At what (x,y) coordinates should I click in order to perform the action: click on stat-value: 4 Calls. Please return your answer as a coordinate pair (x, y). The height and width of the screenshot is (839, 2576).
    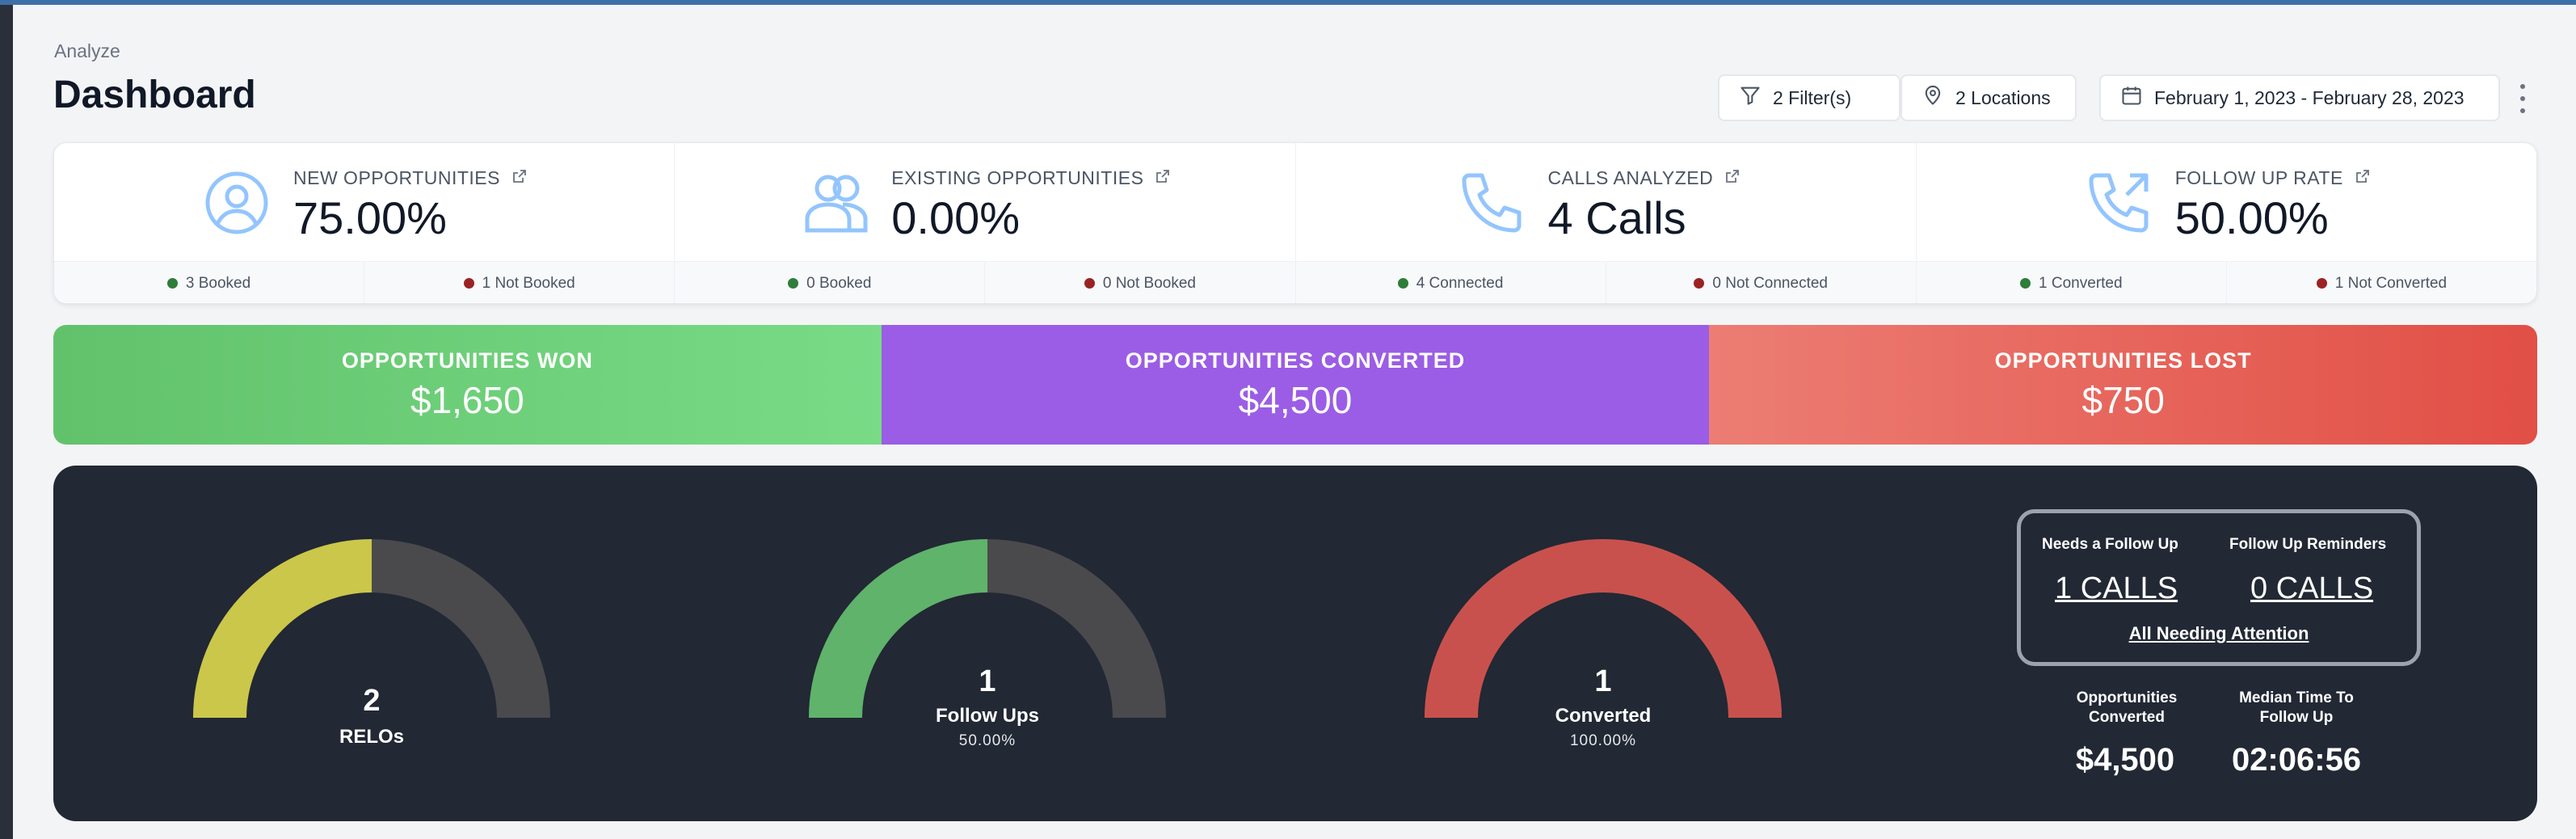
    Looking at the image, I should click on (1616, 217).